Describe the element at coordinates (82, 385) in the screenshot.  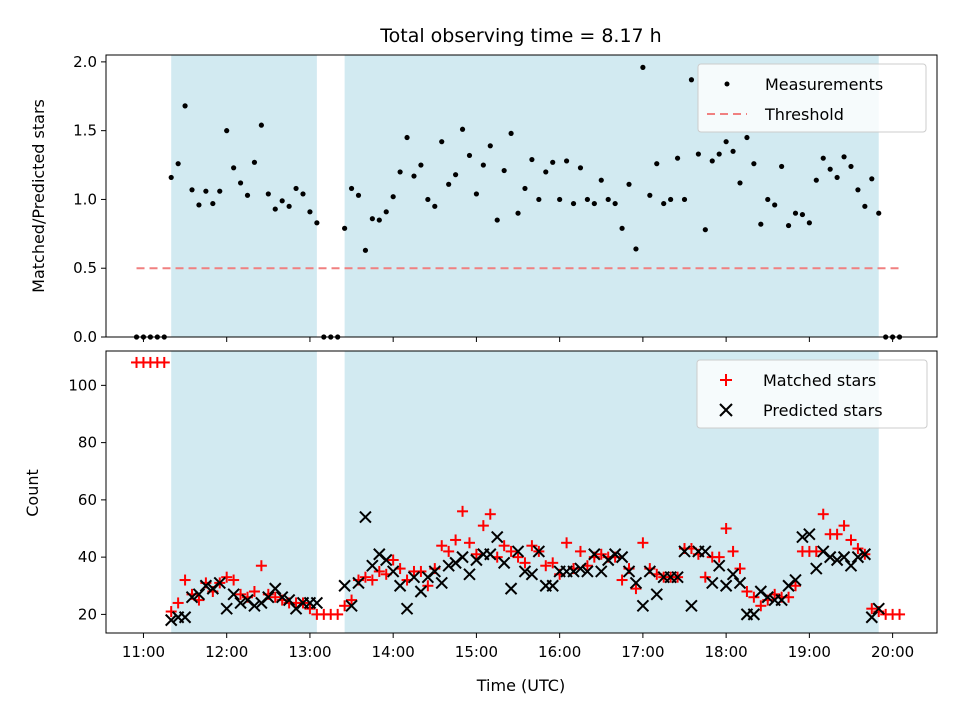
I see `y-tick-label: 100` at that location.